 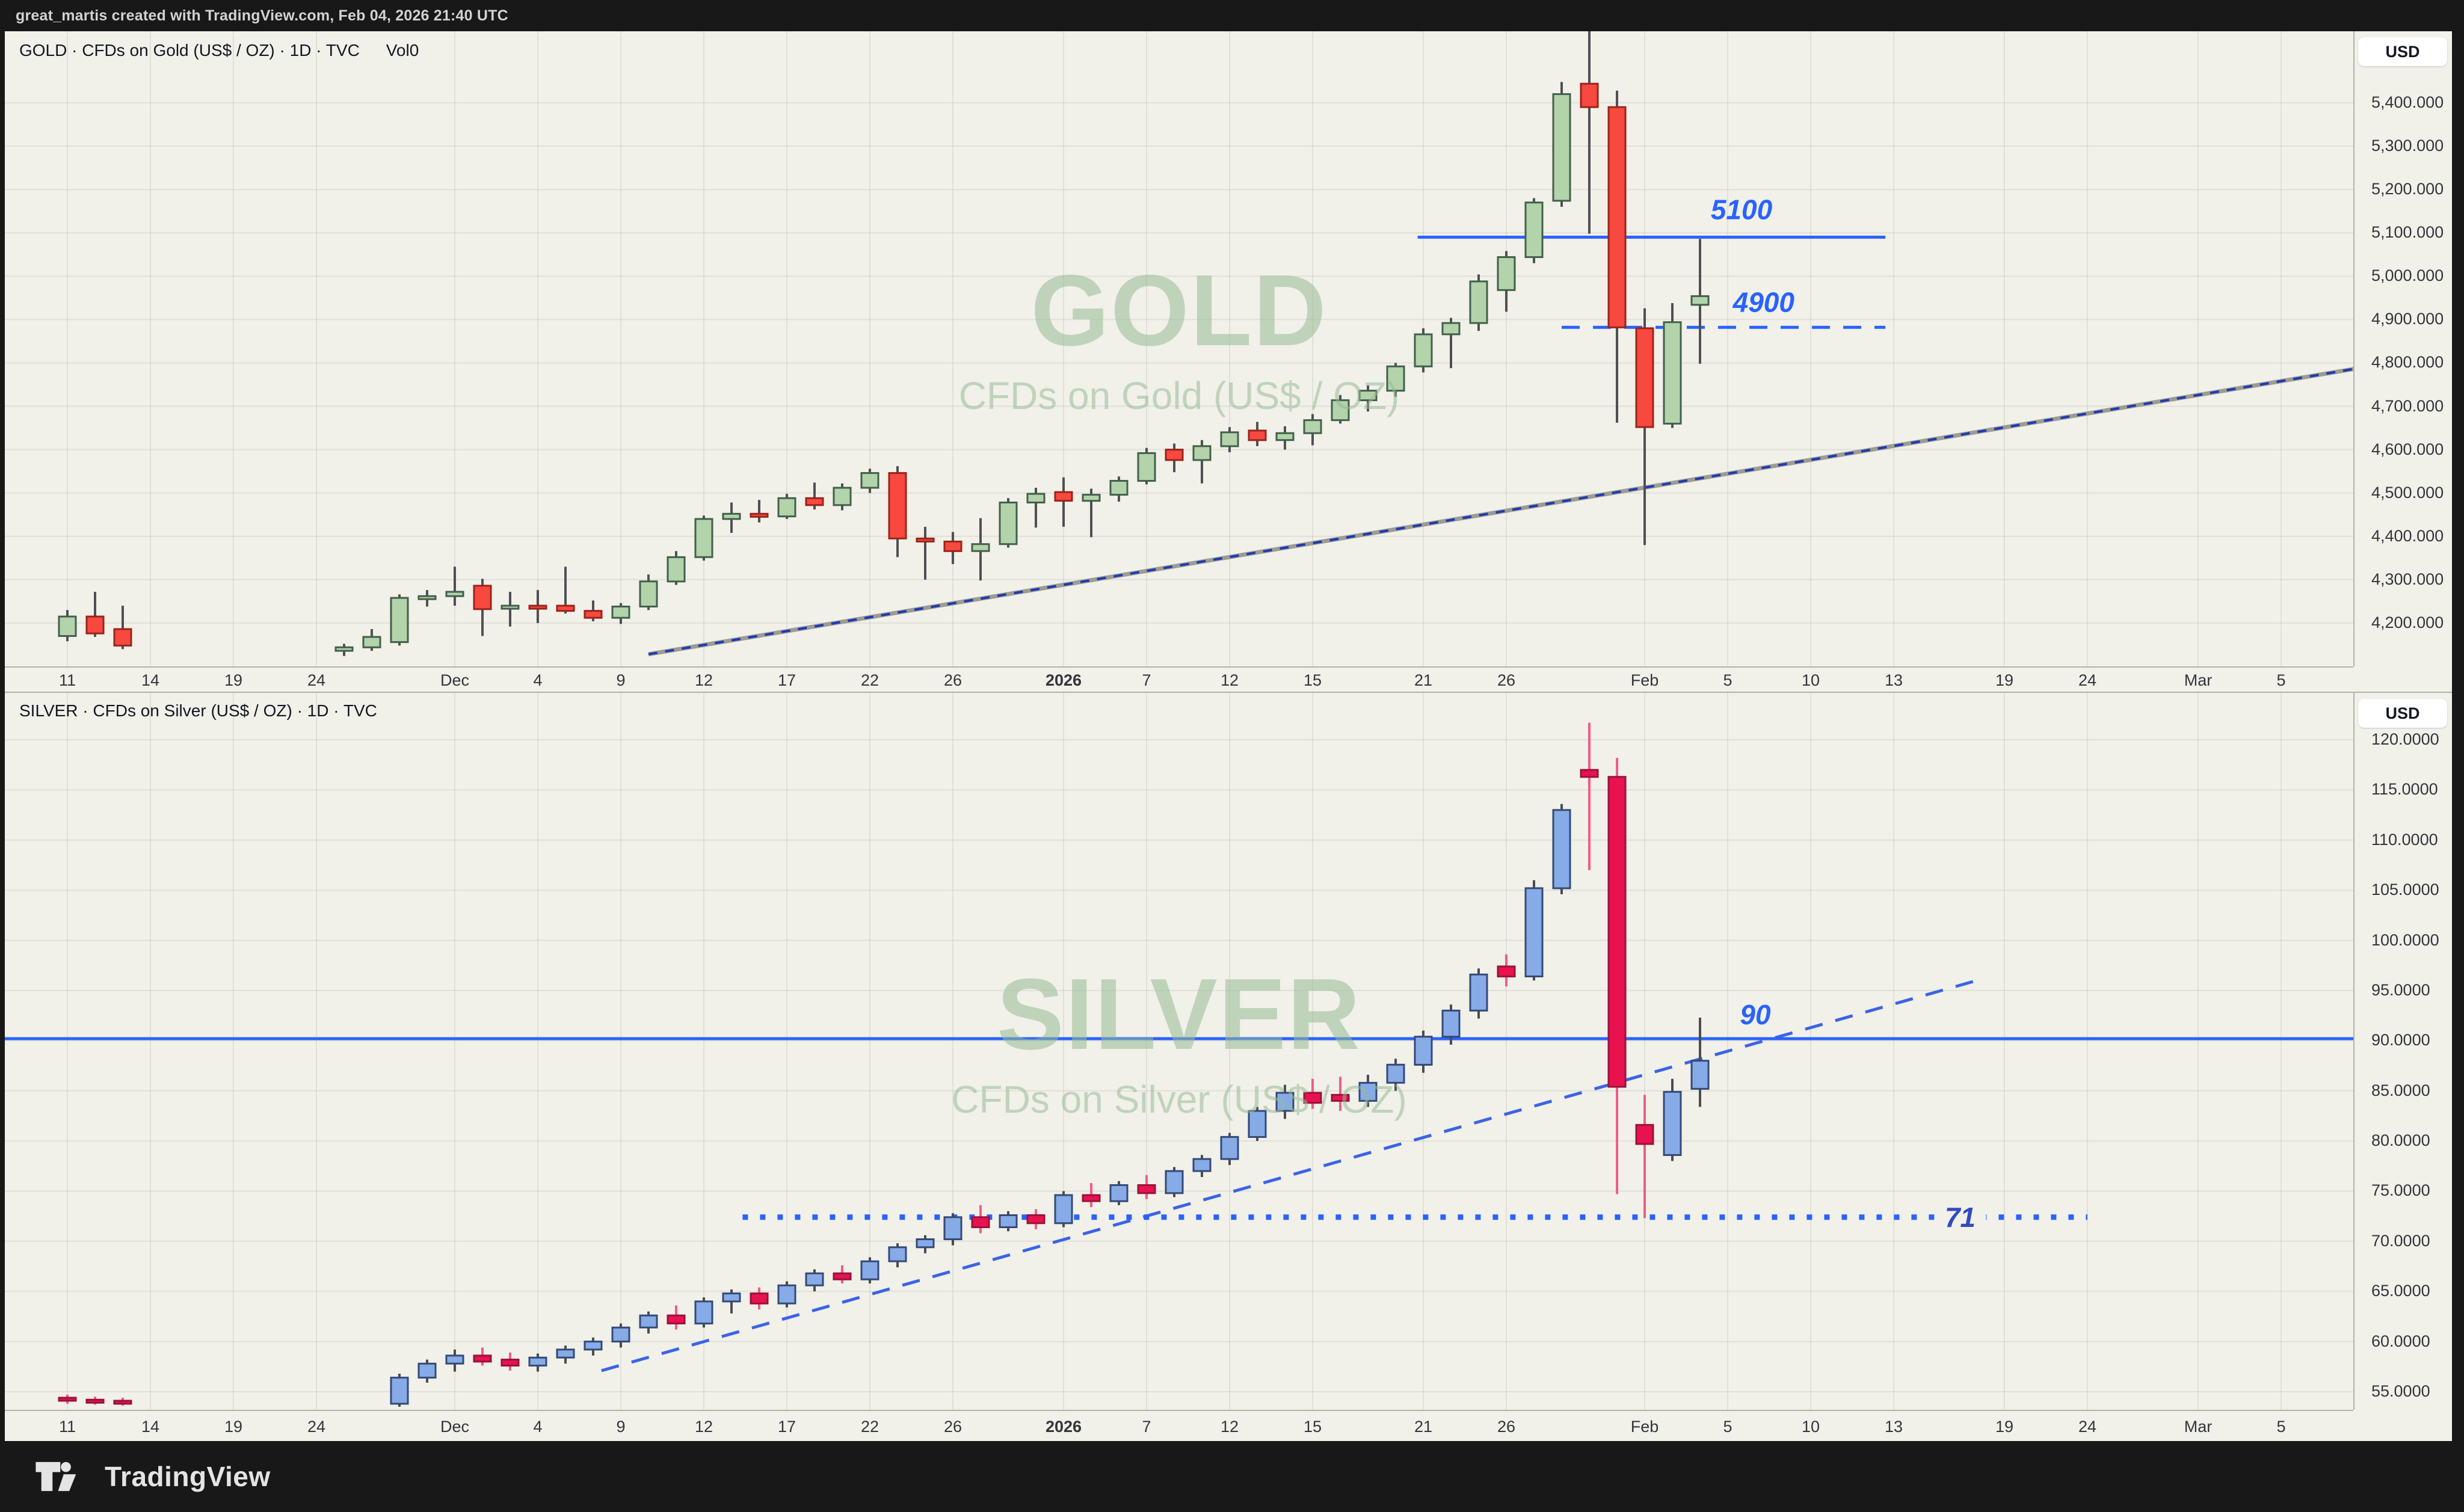 I want to click on price-tick-label: 95.0000, so click(x=2400, y=990).